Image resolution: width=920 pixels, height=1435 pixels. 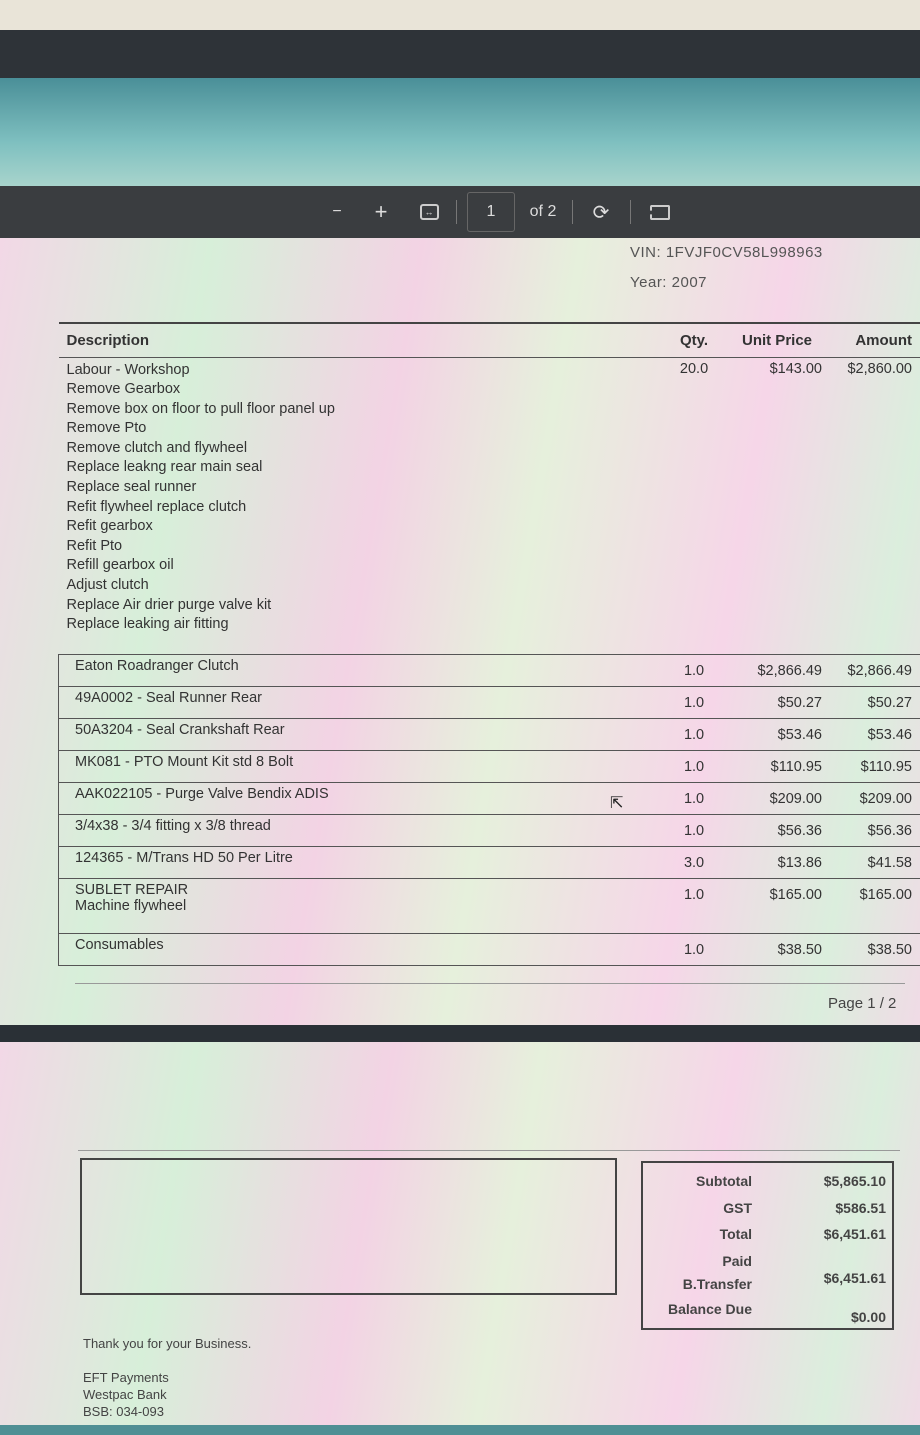 What do you see at coordinates (874, 506) in the screenshot?
I see `row-amount: $2,860.00` at bounding box center [874, 506].